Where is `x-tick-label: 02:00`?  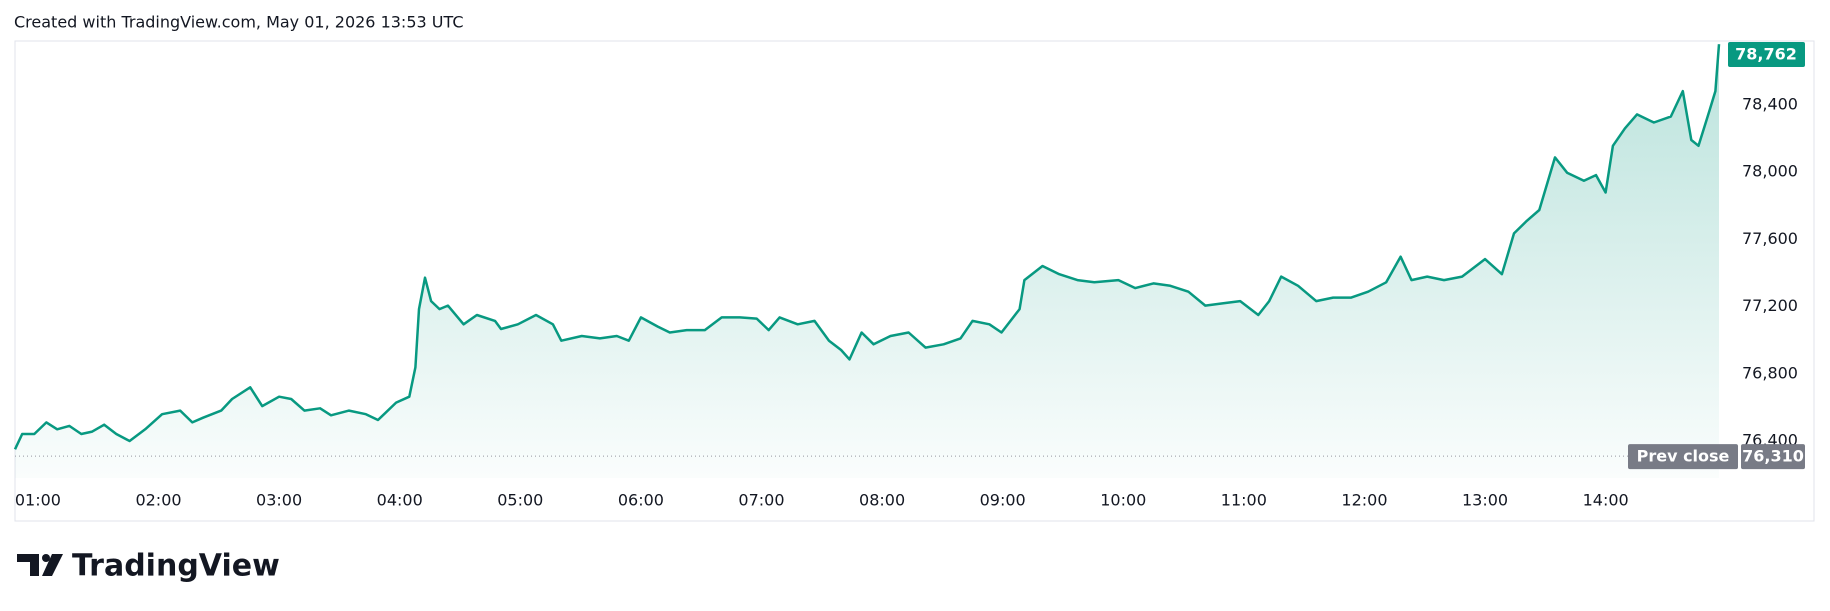
x-tick-label: 02:00 is located at coordinates (158, 500).